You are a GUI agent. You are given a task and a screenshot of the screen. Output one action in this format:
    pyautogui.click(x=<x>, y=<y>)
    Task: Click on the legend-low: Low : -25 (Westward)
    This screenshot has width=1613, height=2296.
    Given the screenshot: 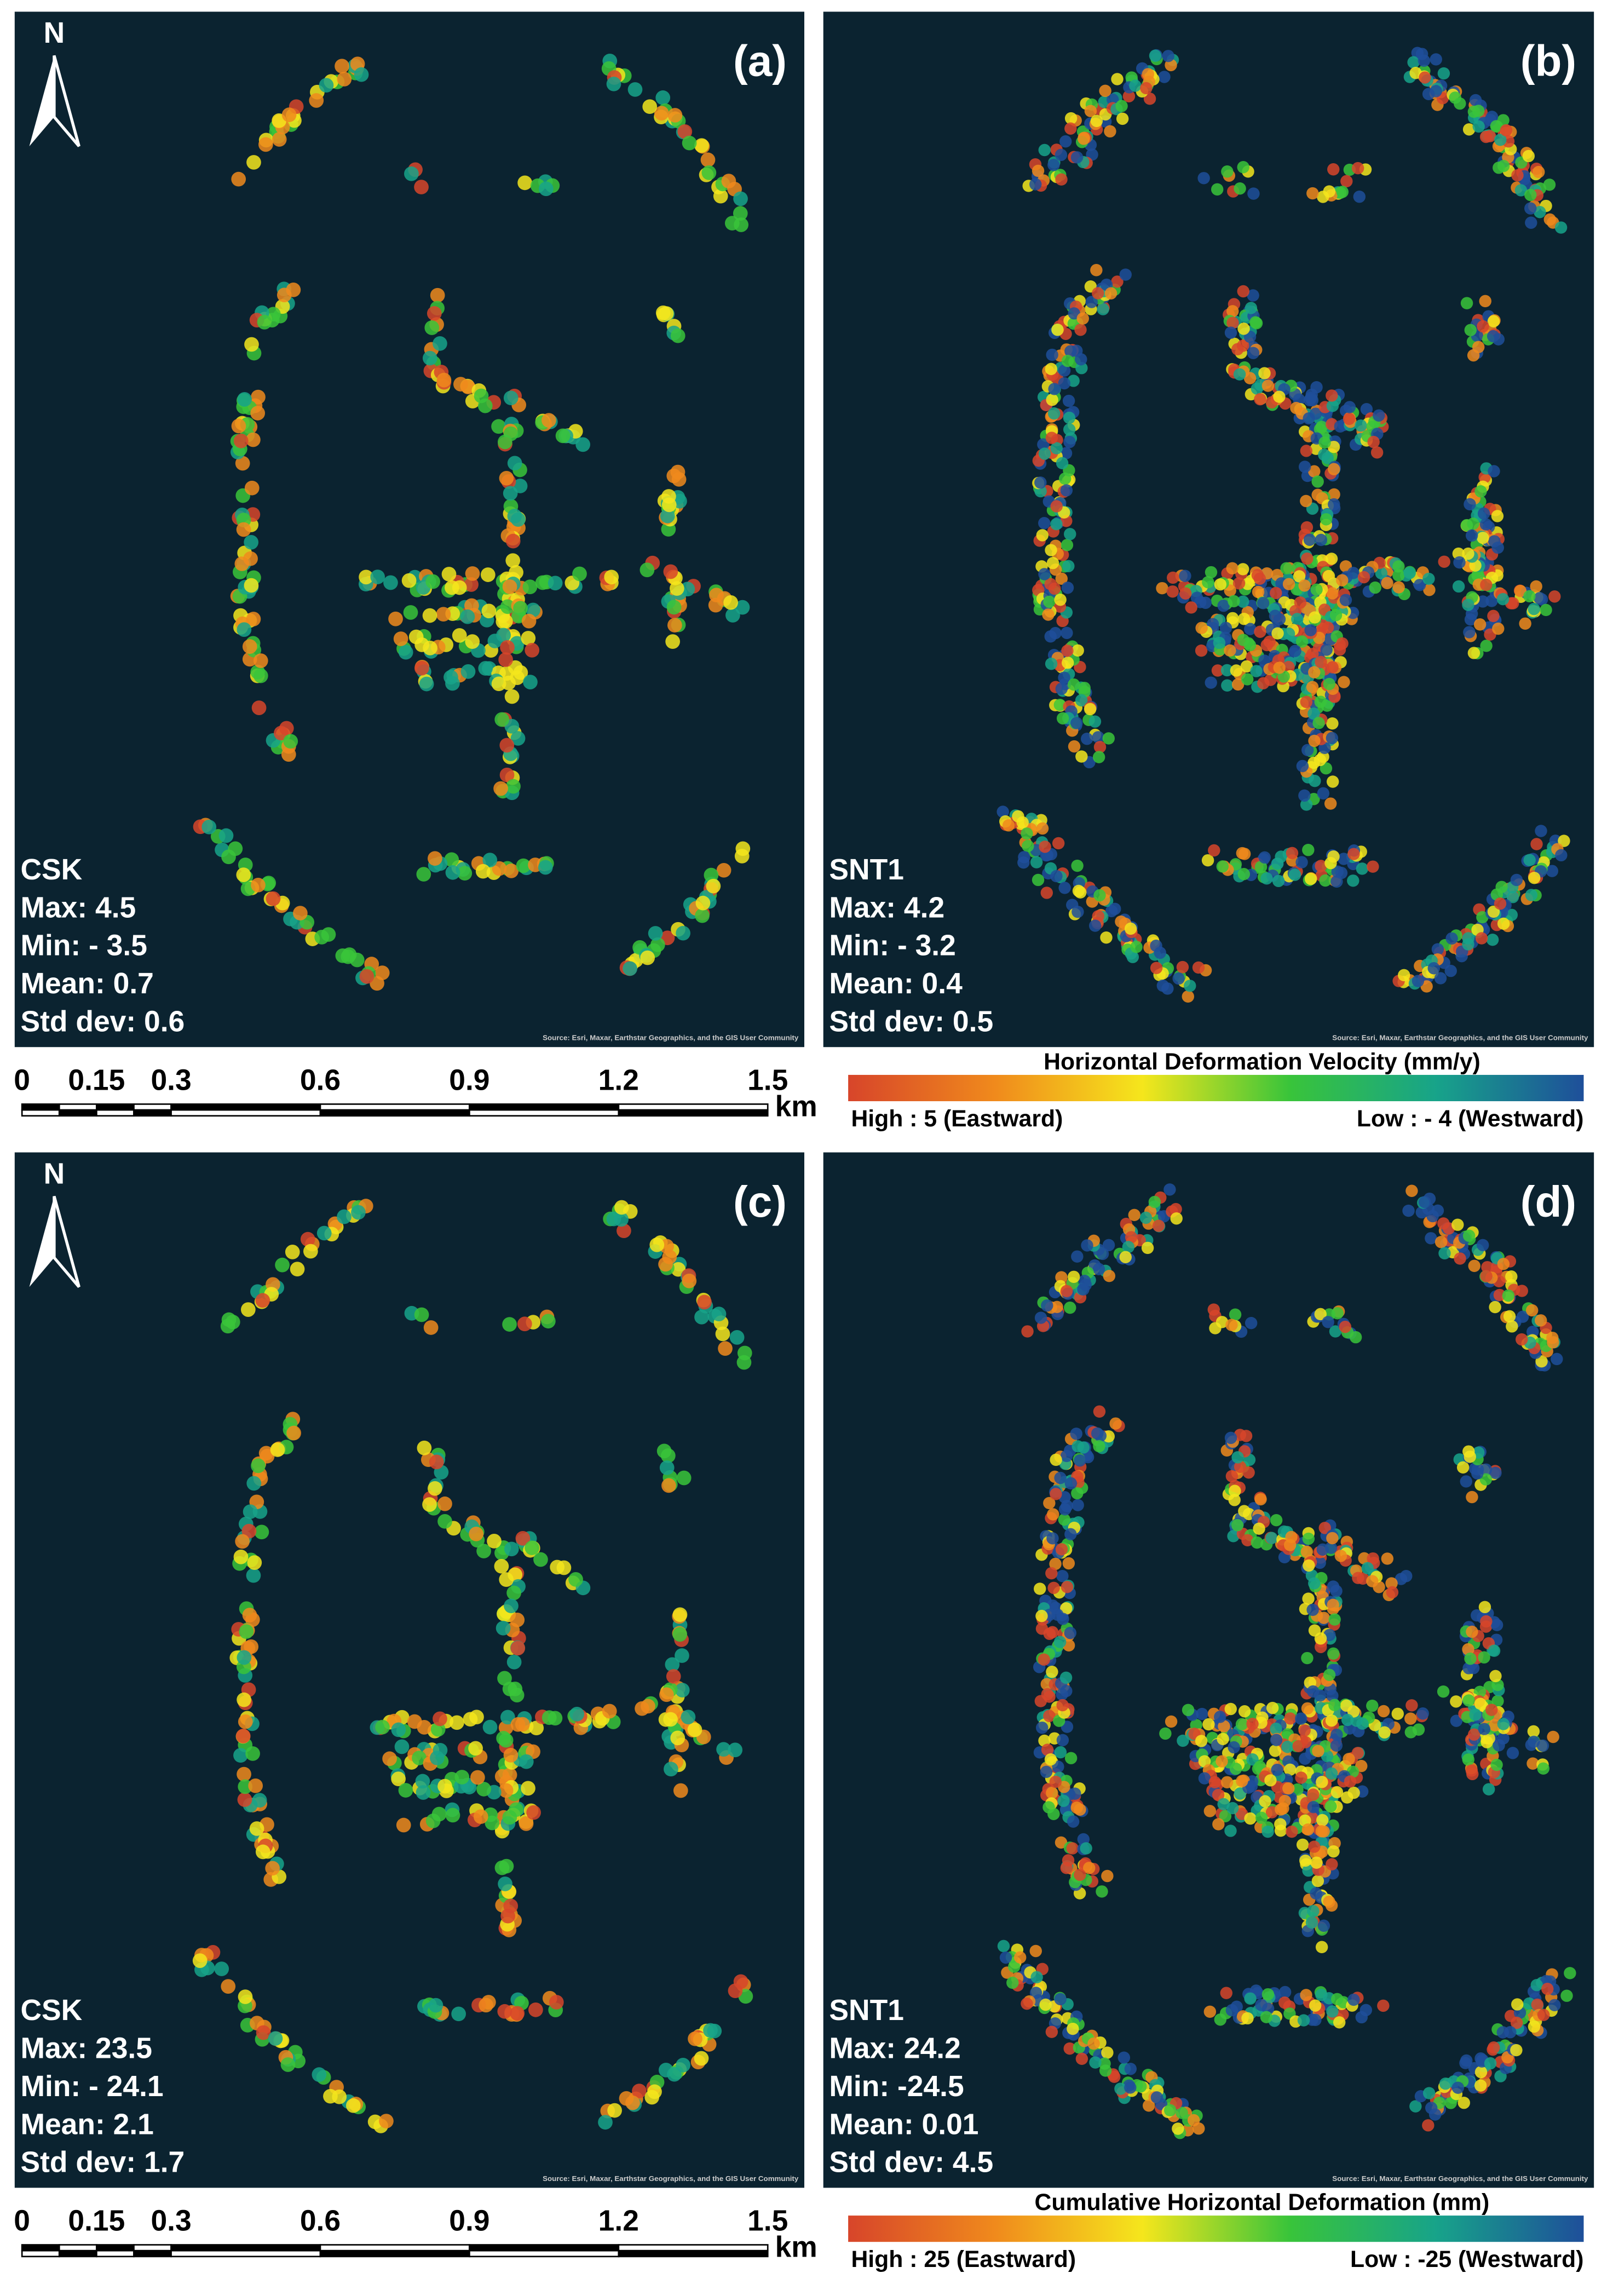 What is the action you would take?
    pyautogui.click(x=1466, y=2259)
    